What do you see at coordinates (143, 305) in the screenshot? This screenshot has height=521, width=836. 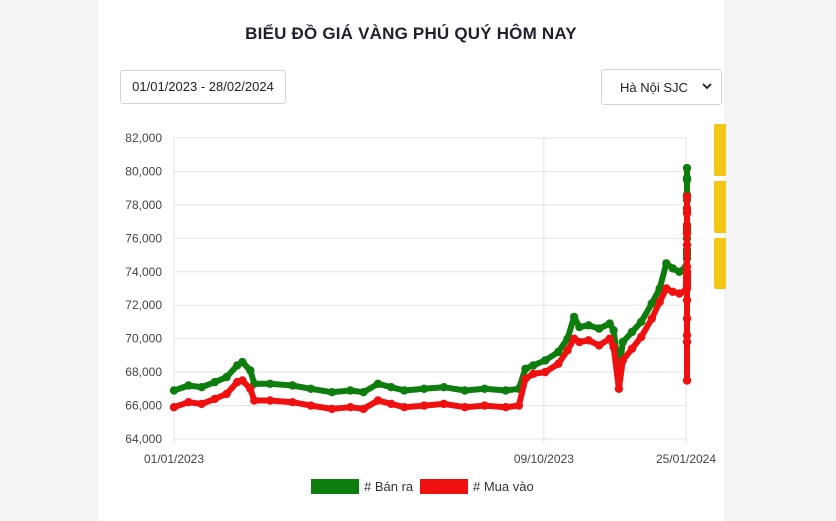 I see `y-tick-label: 72,000` at bounding box center [143, 305].